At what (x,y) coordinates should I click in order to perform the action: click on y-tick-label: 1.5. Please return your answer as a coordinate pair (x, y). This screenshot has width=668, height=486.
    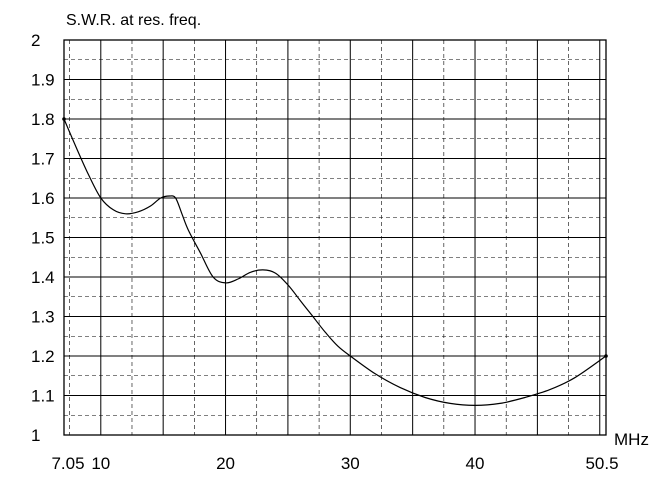
    Looking at the image, I should click on (43, 238).